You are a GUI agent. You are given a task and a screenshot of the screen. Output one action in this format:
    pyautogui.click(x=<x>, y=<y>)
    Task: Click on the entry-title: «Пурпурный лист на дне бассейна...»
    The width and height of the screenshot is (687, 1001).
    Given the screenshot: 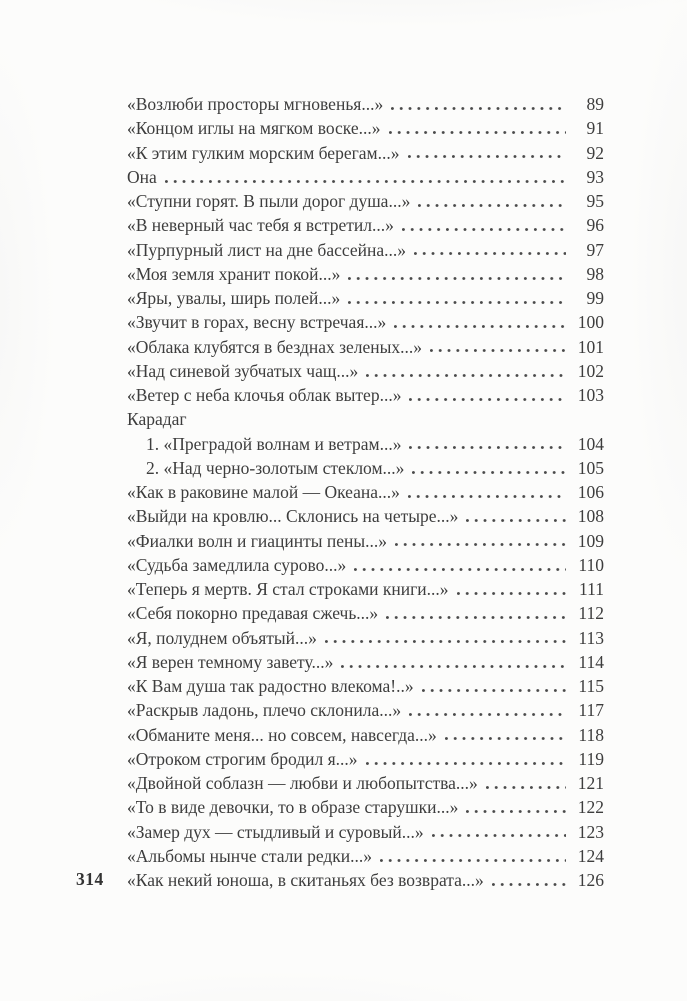 What is the action you would take?
    pyautogui.click(x=266, y=249)
    